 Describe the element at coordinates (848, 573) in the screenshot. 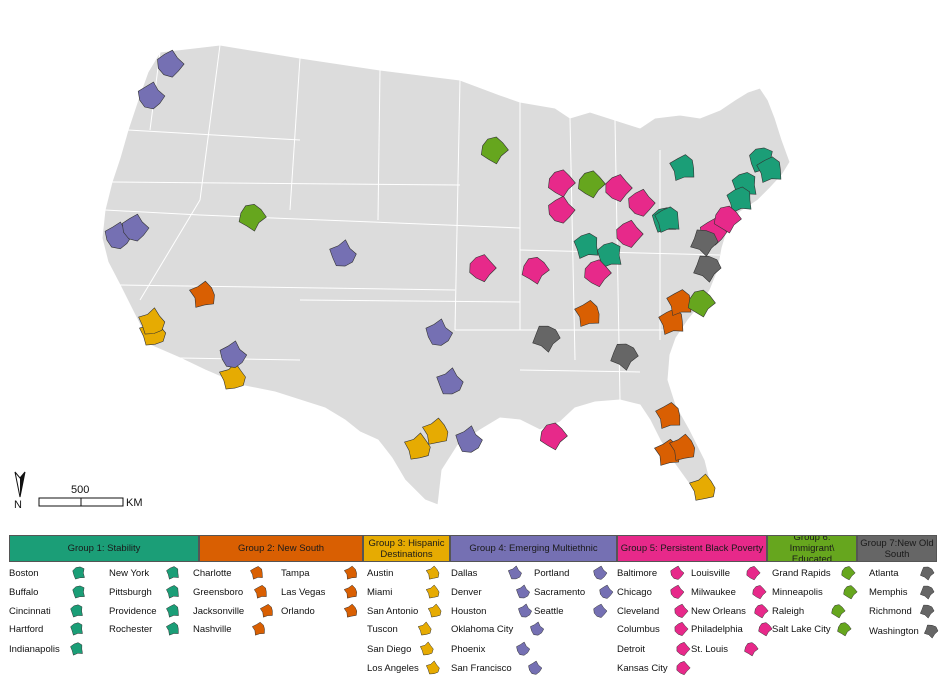

I see `legend-glyph-grand-rapids` at that location.